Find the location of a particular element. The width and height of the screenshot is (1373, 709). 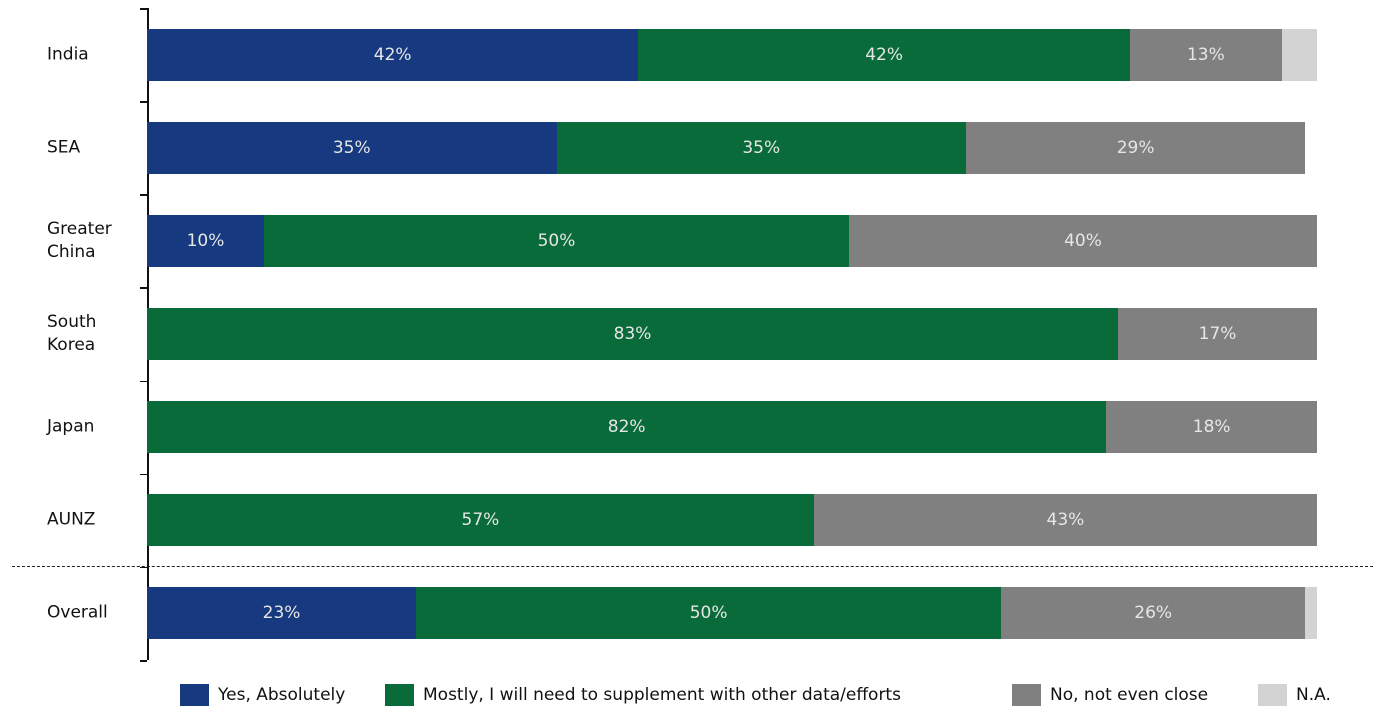

legend-label: Yes, Absolutely is located at coordinates (282, 695).